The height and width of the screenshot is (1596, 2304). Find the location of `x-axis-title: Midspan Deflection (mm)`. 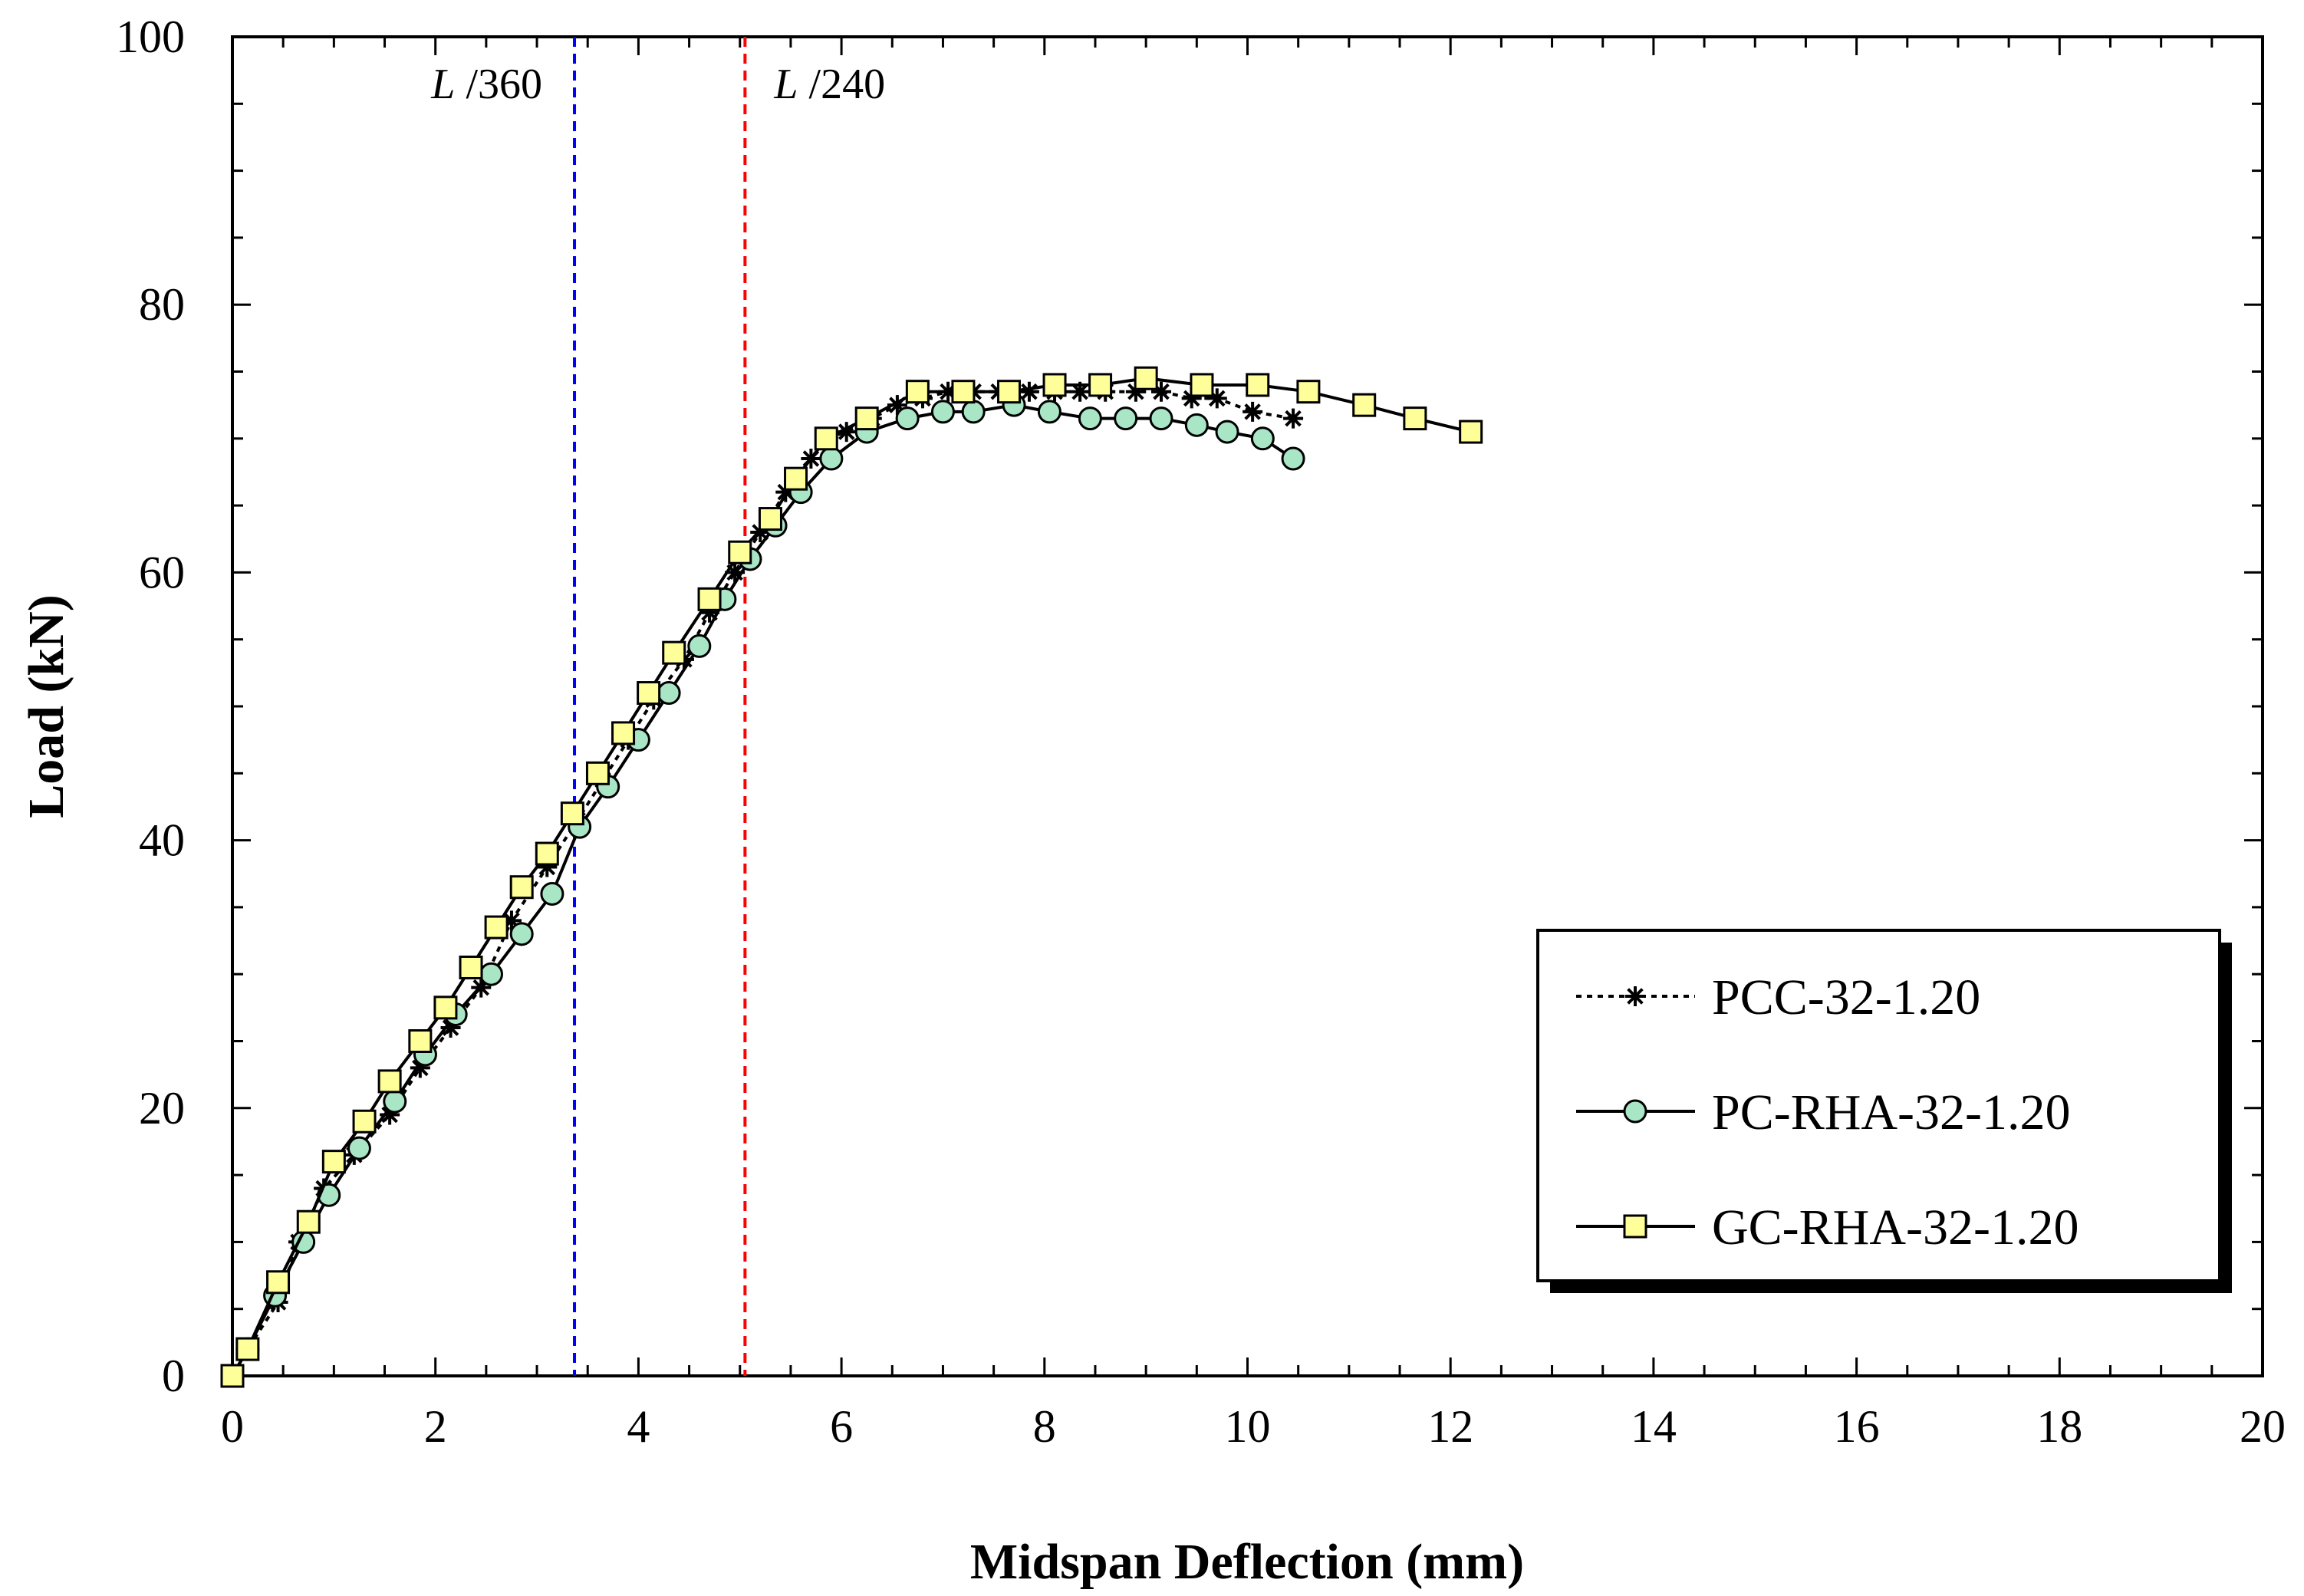

x-axis-title: Midspan Deflection (mm) is located at coordinates (1247, 1562).